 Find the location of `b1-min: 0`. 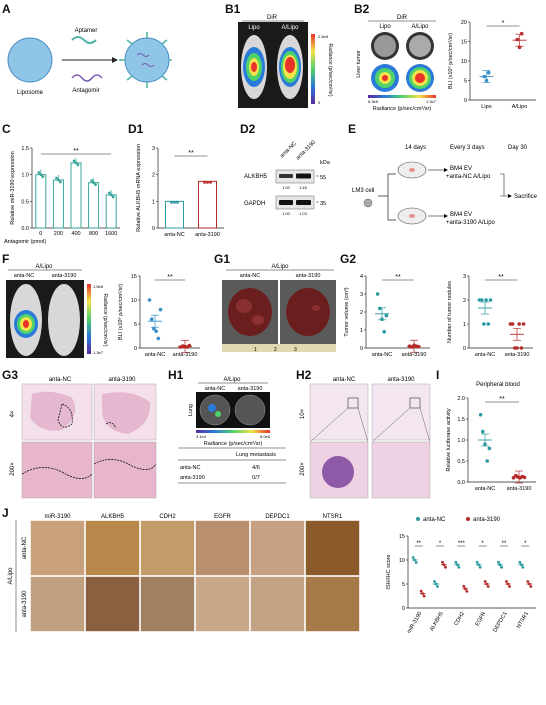

b1-min: 0 is located at coordinates (319, 102).